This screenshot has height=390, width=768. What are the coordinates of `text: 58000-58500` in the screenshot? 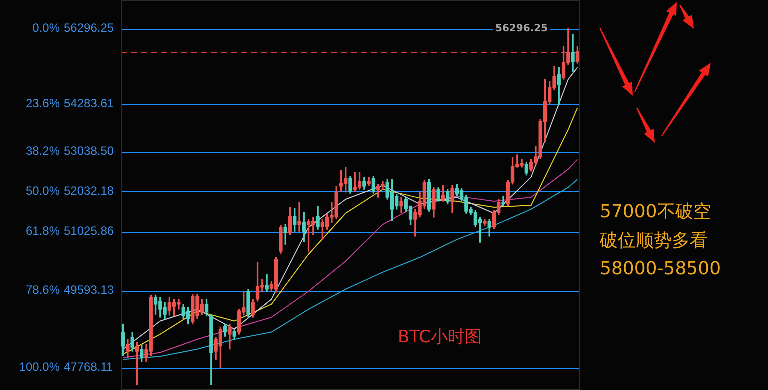 It's located at (661, 269).